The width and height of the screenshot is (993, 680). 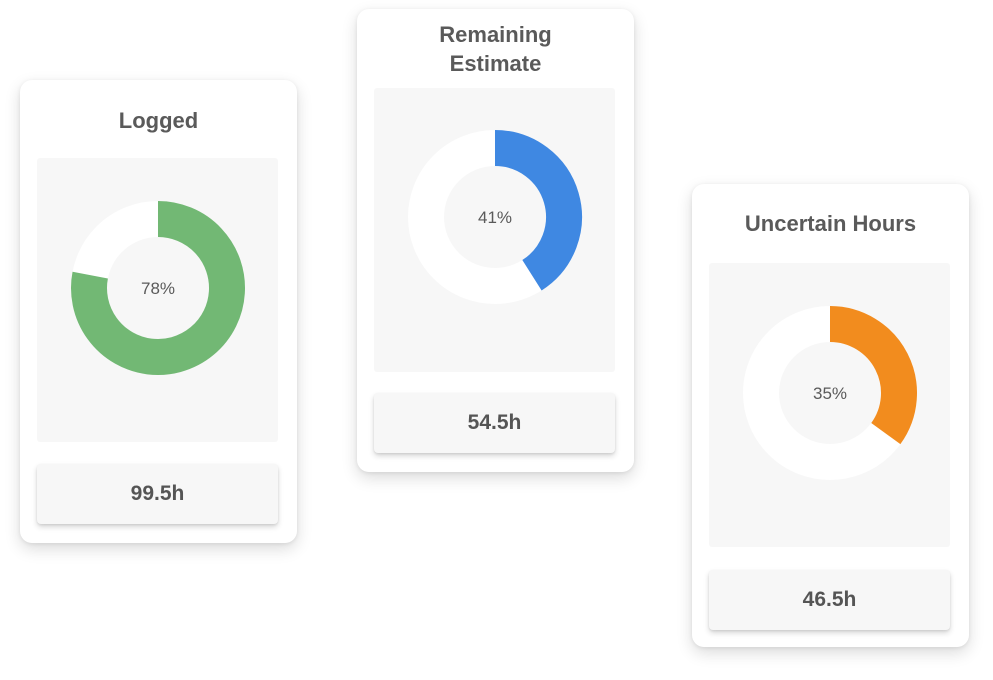 I want to click on percent-label: 41%, so click(x=495, y=217).